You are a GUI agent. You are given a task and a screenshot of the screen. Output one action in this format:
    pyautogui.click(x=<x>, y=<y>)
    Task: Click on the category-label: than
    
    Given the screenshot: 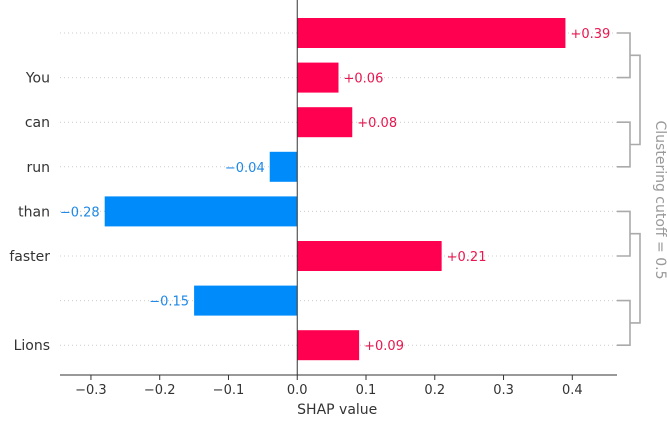 What is the action you would take?
    pyautogui.click(x=34, y=212)
    